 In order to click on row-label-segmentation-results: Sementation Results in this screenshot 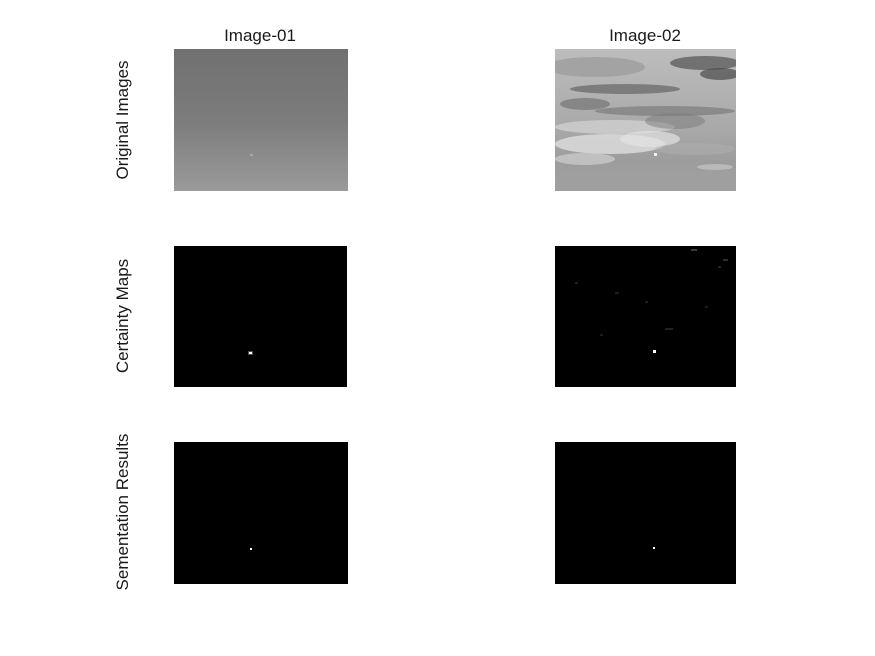, I will do `click(122, 512)`.